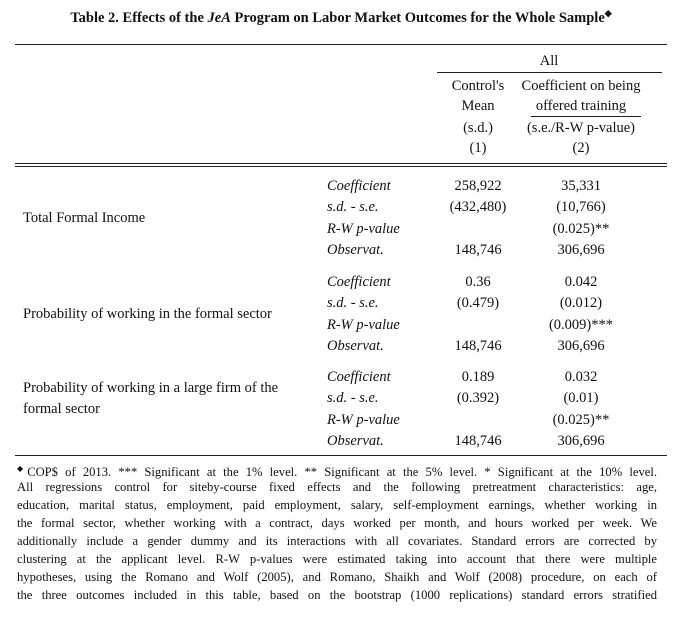  What do you see at coordinates (84, 218) in the screenshot?
I see `row-label: Total Formal Income` at bounding box center [84, 218].